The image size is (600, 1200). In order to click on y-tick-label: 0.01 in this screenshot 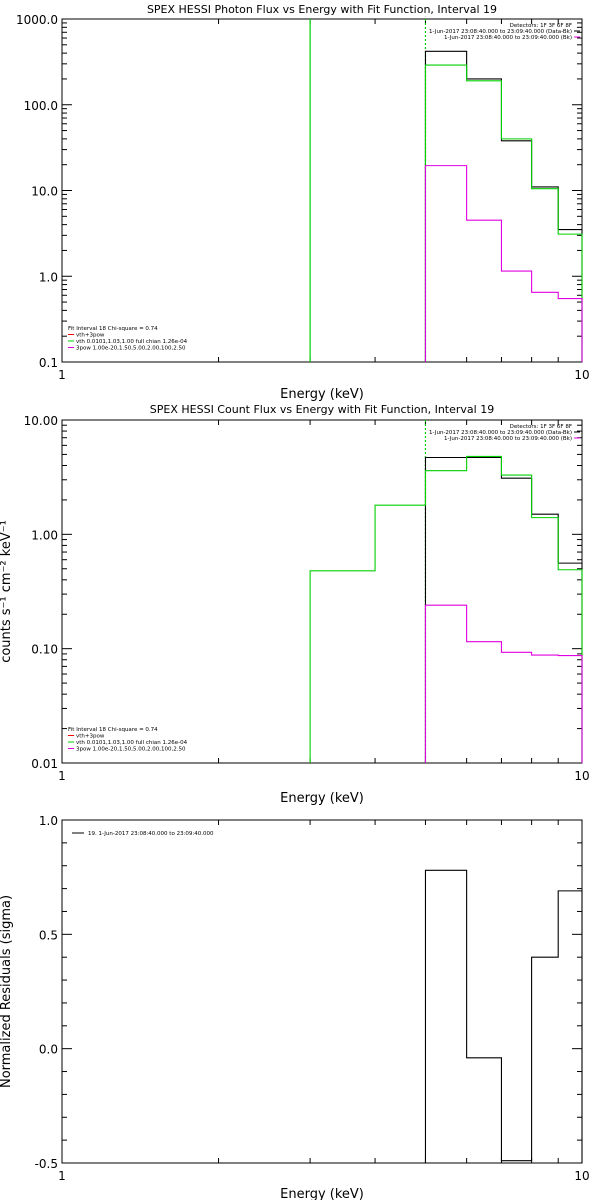, I will do `click(44, 764)`.